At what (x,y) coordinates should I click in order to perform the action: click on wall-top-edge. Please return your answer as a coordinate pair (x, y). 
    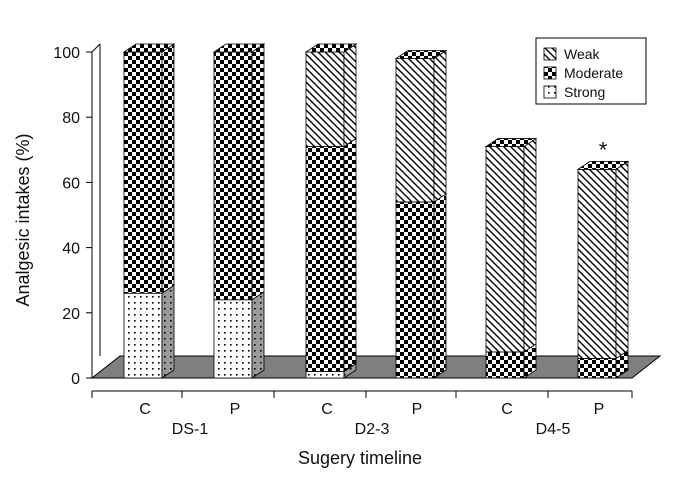
    Looking at the image, I should click on (96, 48).